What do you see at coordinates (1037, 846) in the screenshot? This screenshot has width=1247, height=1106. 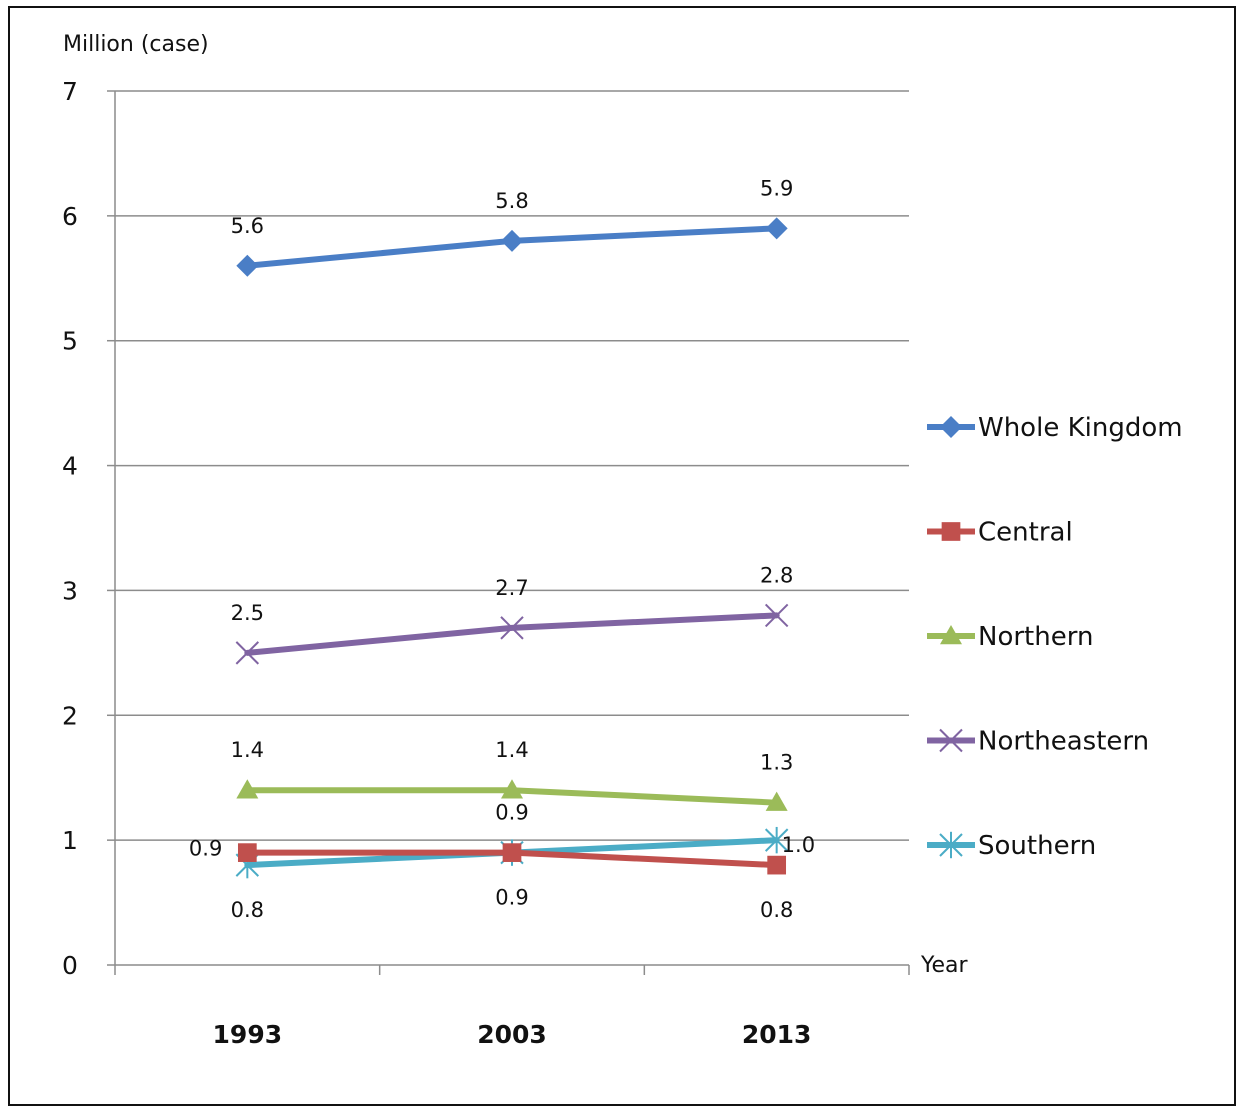 I see `legend-label: Southern` at bounding box center [1037, 846].